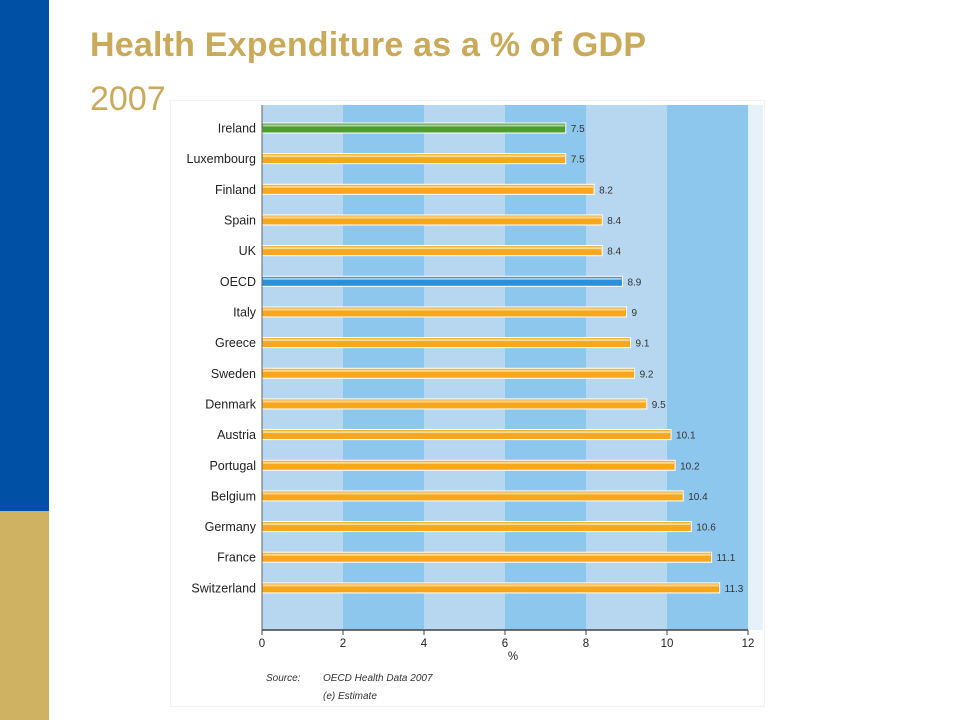 The height and width of the screenshot is (720, 960). Describe the element at coordinates (606, 190) in the screenshot. I see `value-label: 8.2` at that location.